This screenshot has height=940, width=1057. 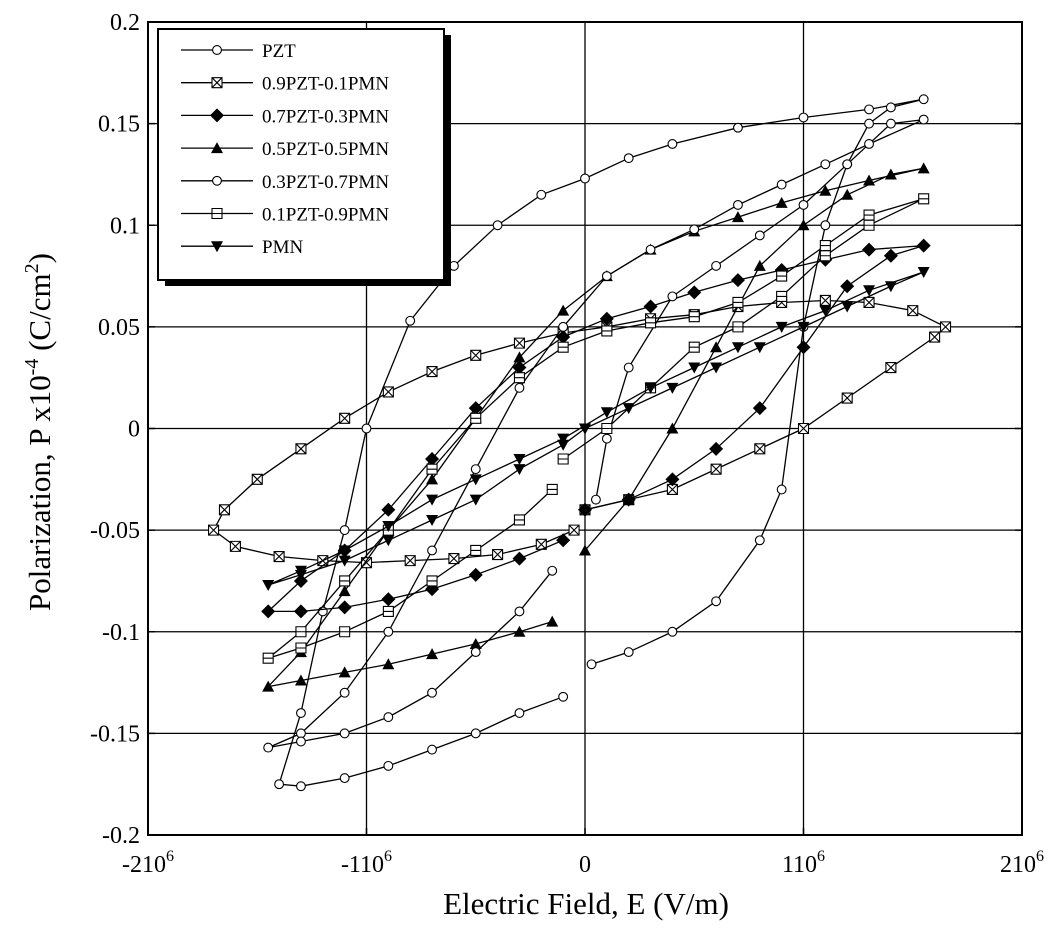 I want to click on legend-label: PMN, so click(x=282, y=247).